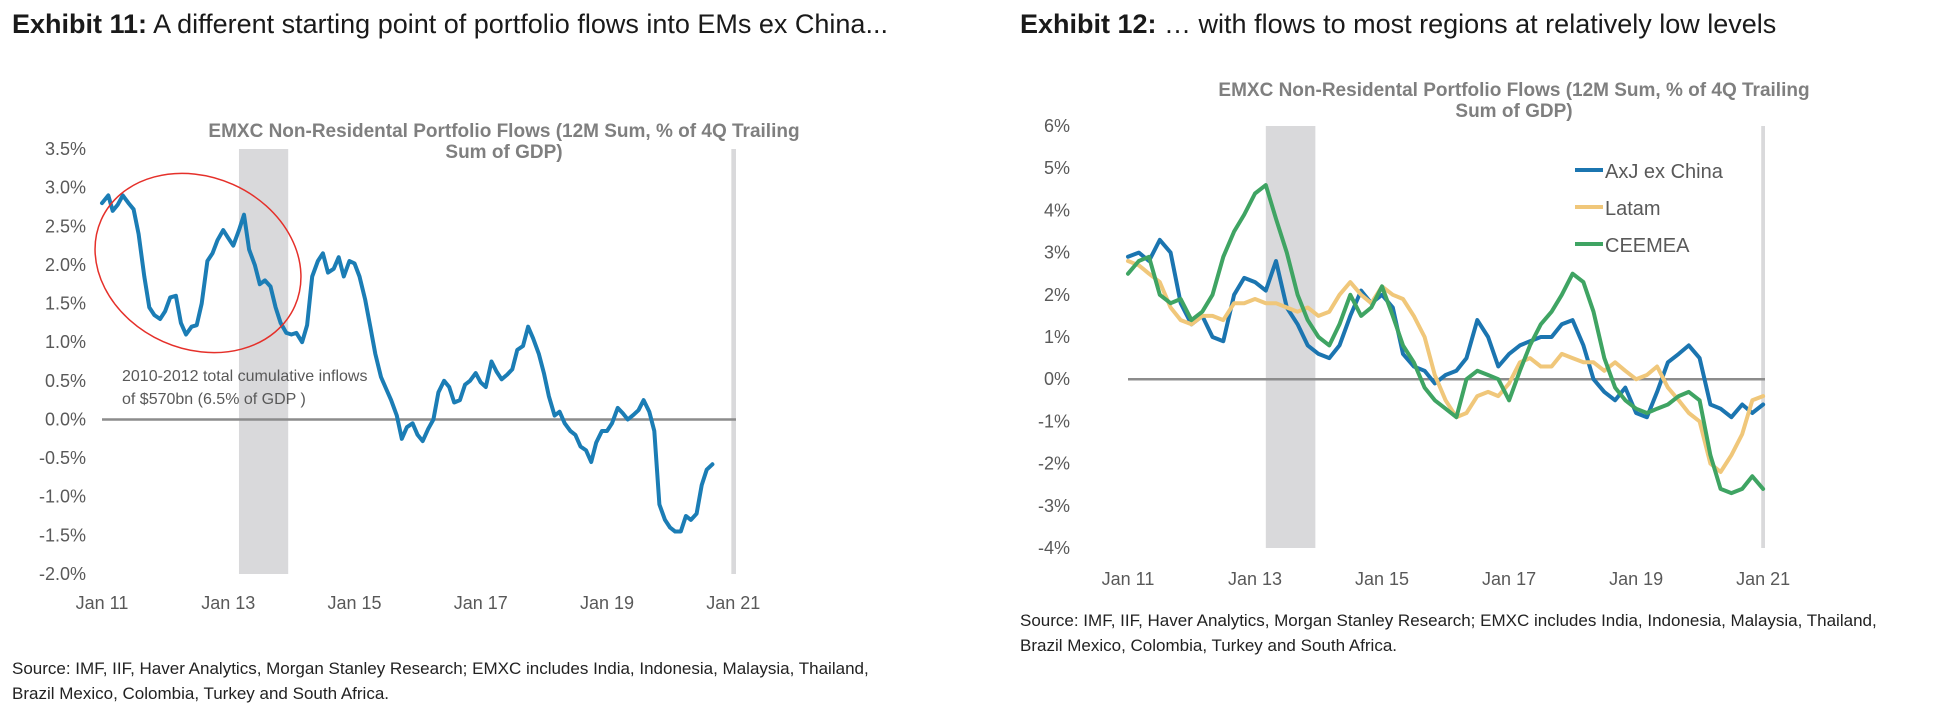  Describe the element at coordinates (1382, 579) in the screenshot. I see `ex12-xtick-label: Jan 15` at that location.